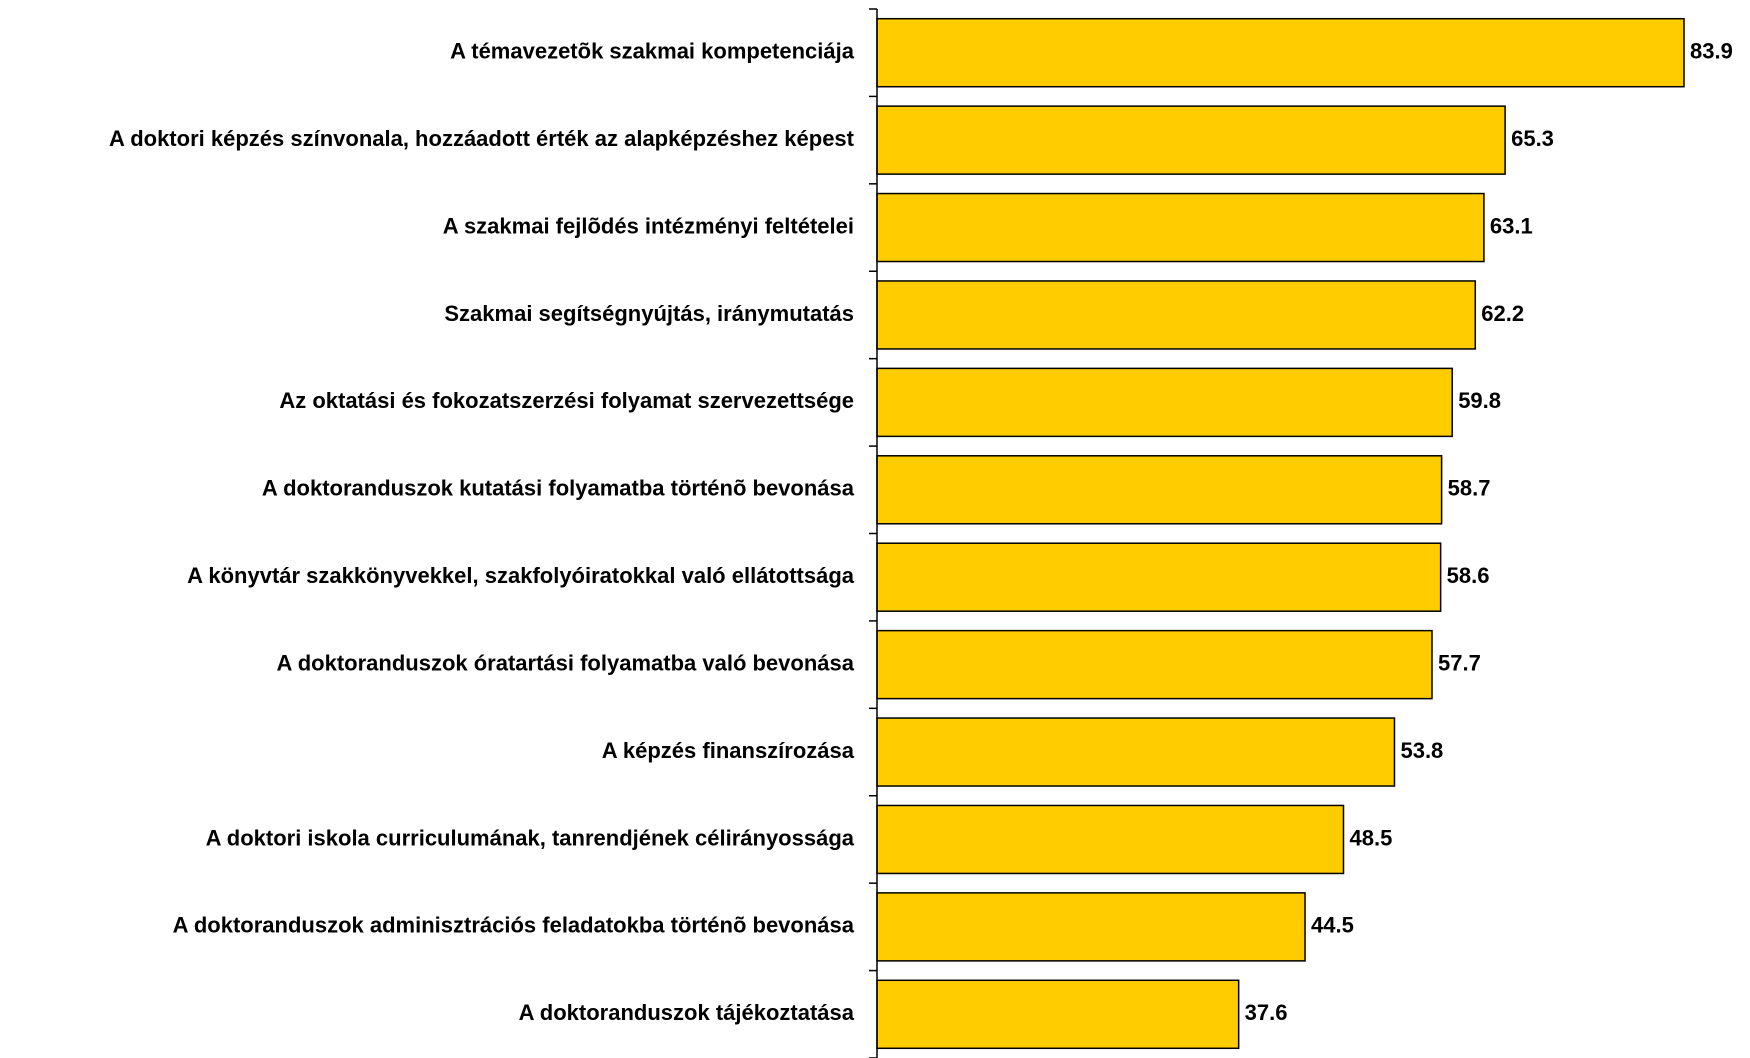 The height and width of the screenshot is (1058, 1750). Describe the element at coordinates (1711, 51) in the screenshot. I see `data-label: 83.9` at that location.